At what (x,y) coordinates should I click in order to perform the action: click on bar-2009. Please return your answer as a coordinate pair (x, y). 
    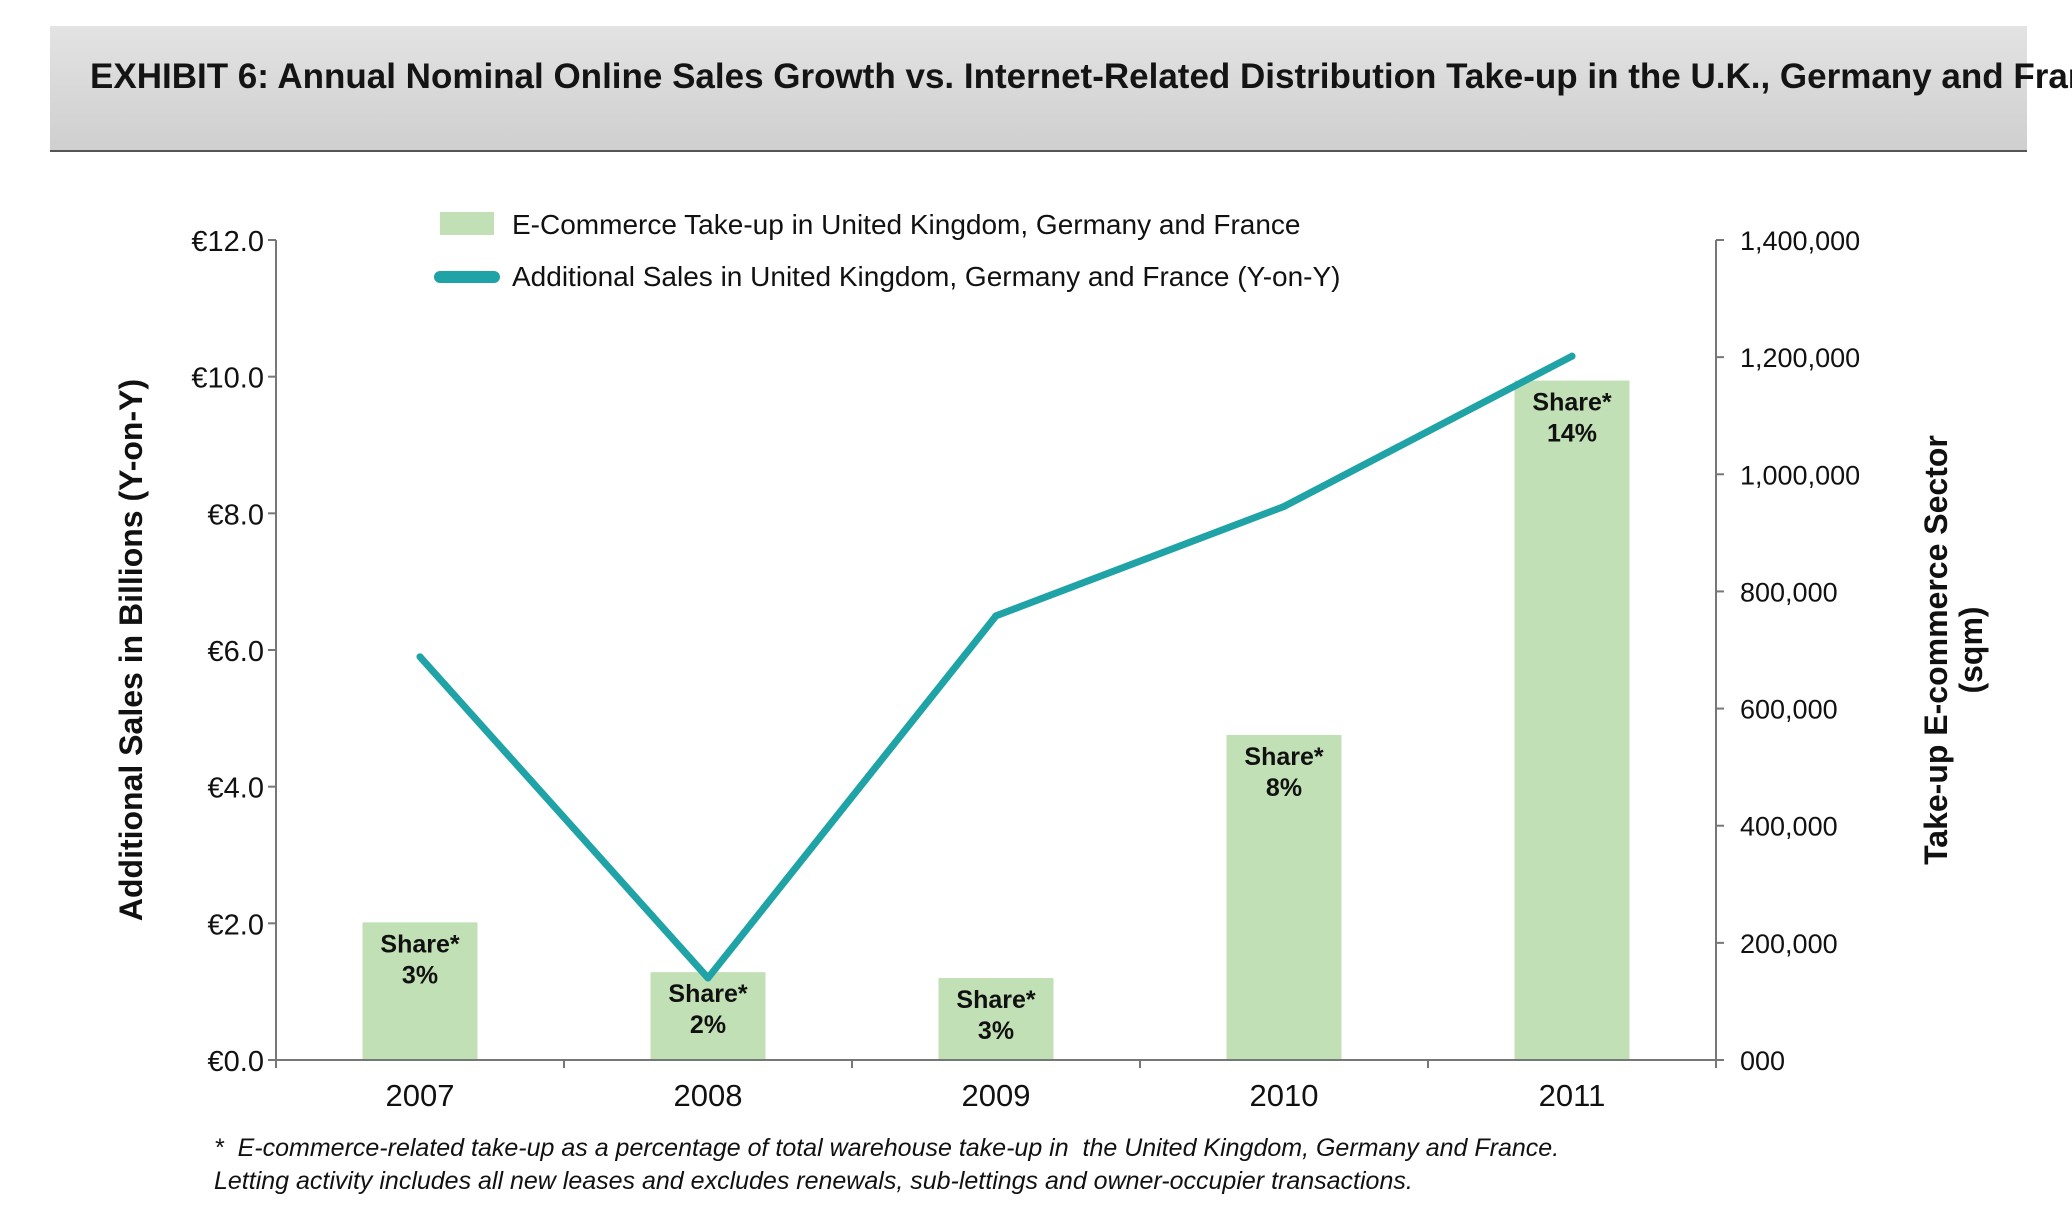
    Looking at the image, I should click on (996, 1019).